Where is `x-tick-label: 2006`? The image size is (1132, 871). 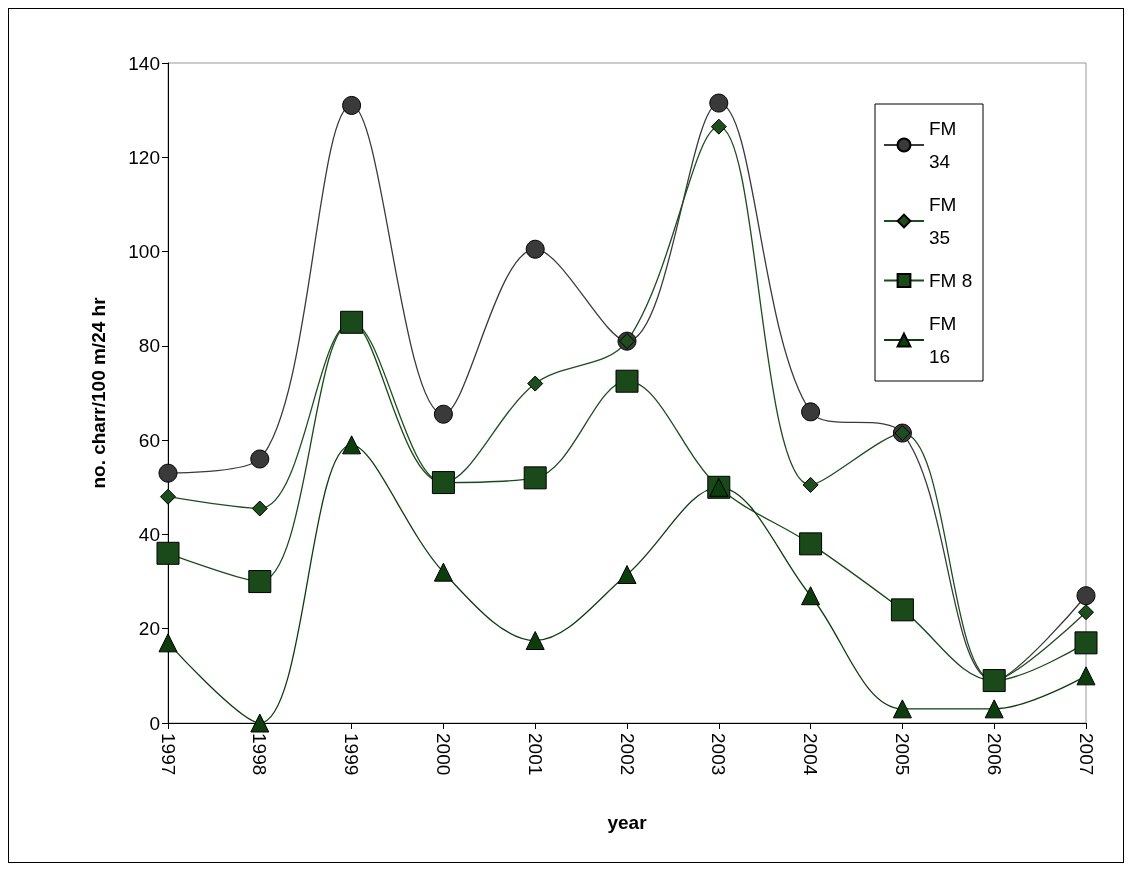 x-tick-label: 2006 is located at coordinates (994, 754).